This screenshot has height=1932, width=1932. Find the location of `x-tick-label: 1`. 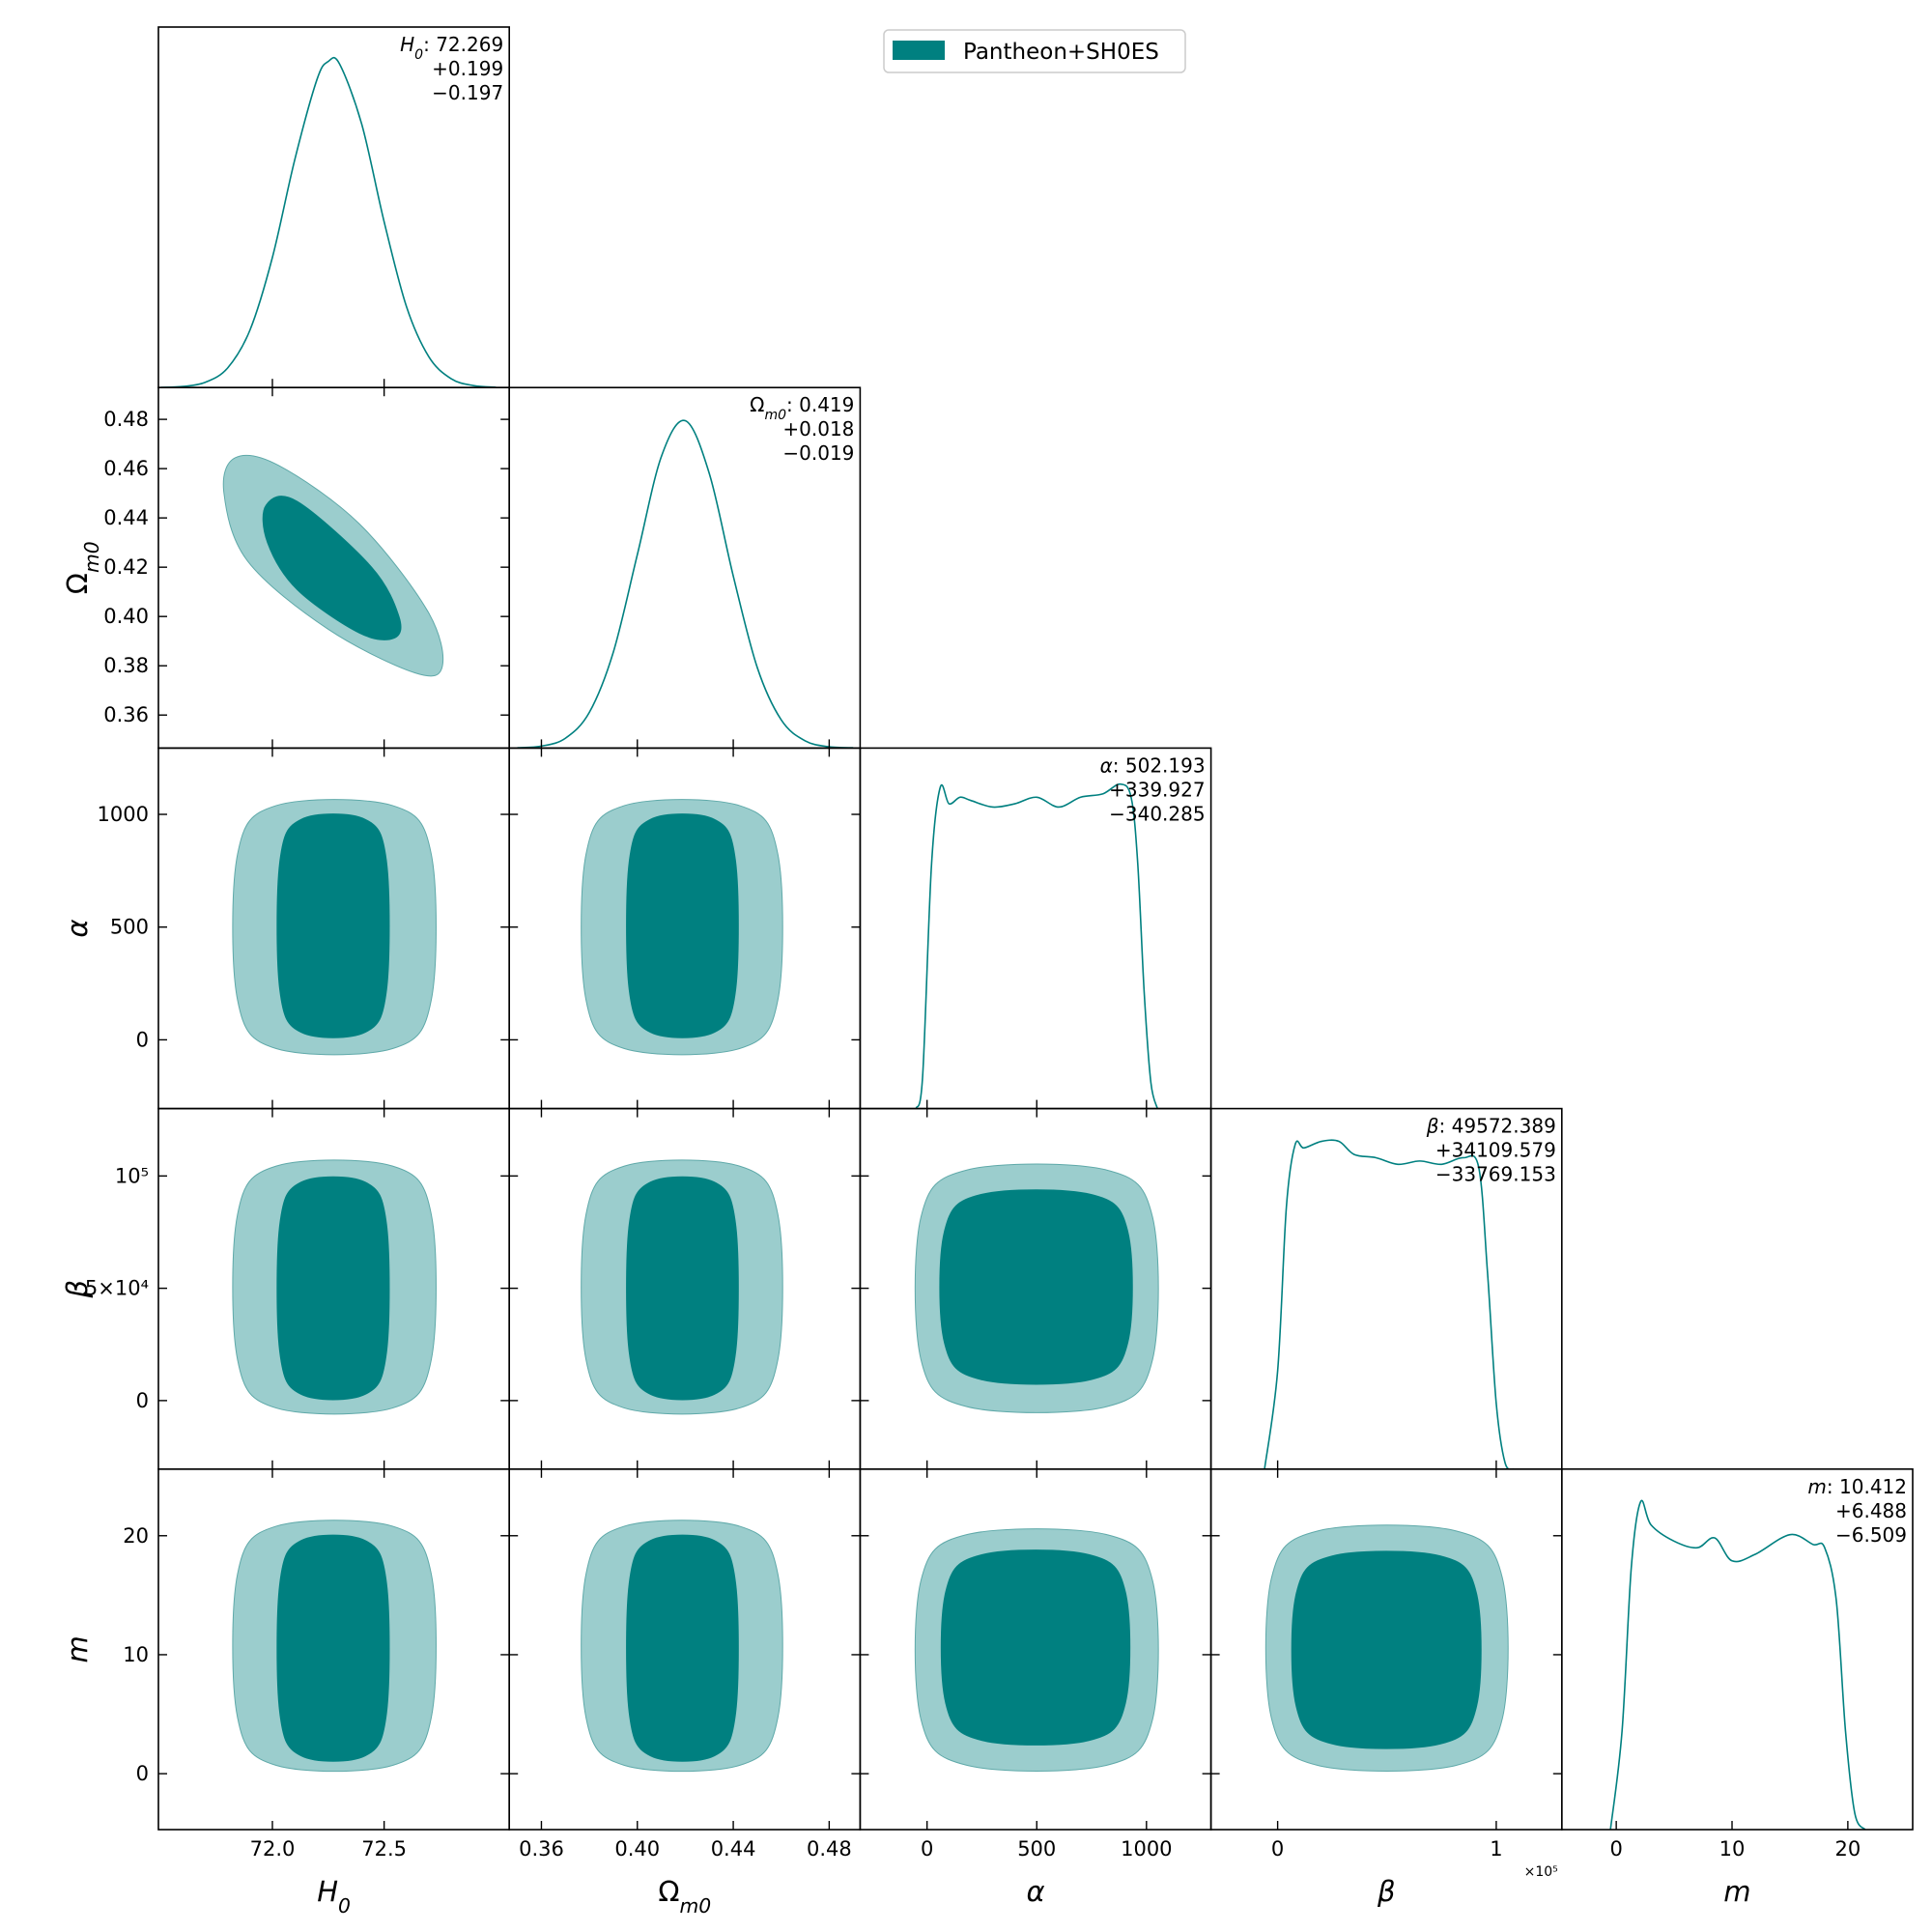

x-tick-label: 1 is located at coordinates (1496, 1849).